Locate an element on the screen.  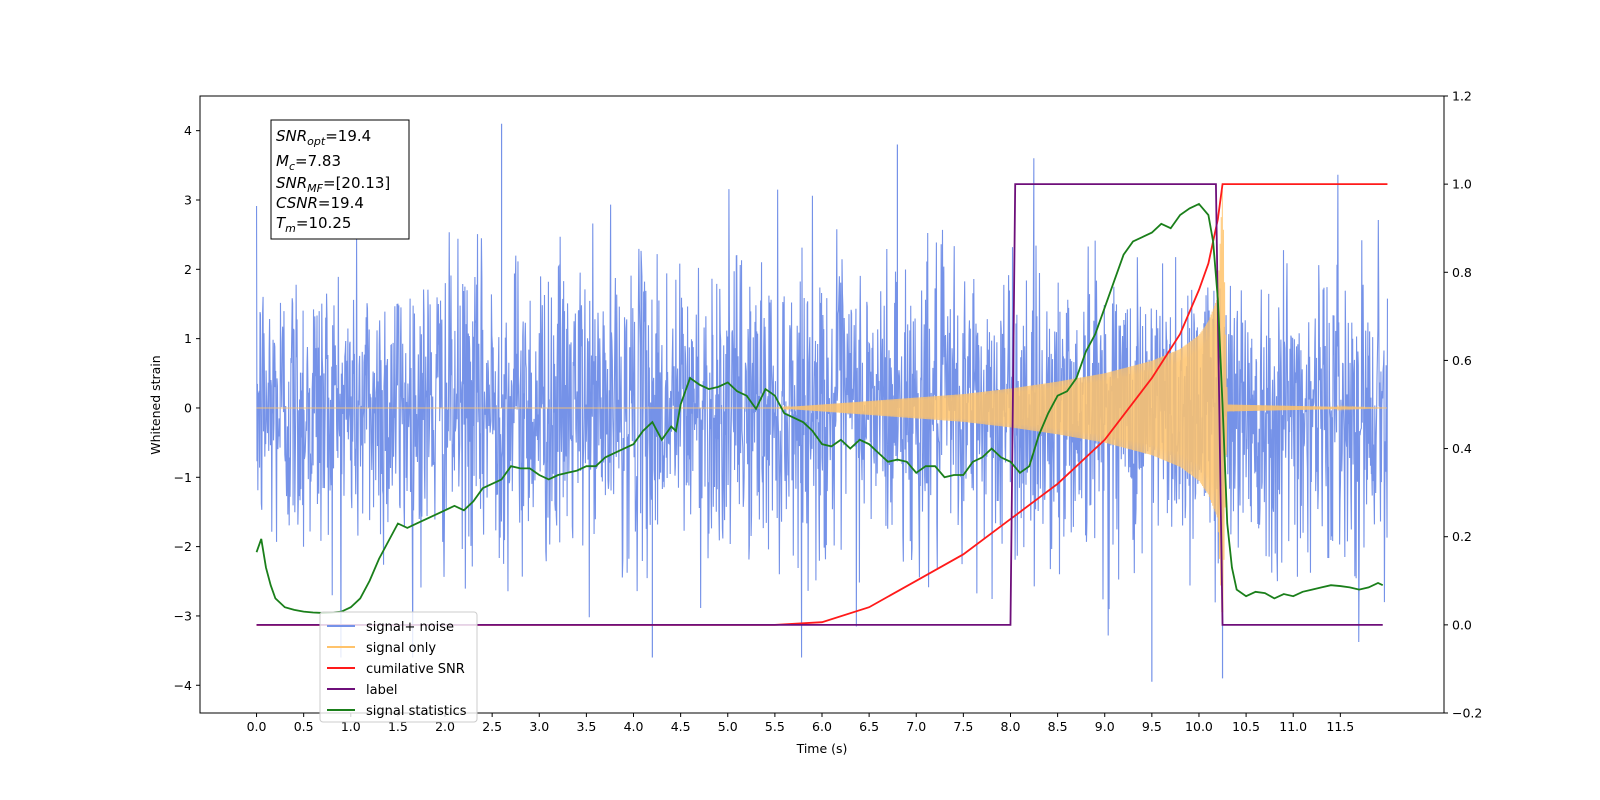
y-axis-right: 1.2 1.0 0.8 0.6 0.4 0.2 0.0 −0.2 is located at coordinates (1463, 405).